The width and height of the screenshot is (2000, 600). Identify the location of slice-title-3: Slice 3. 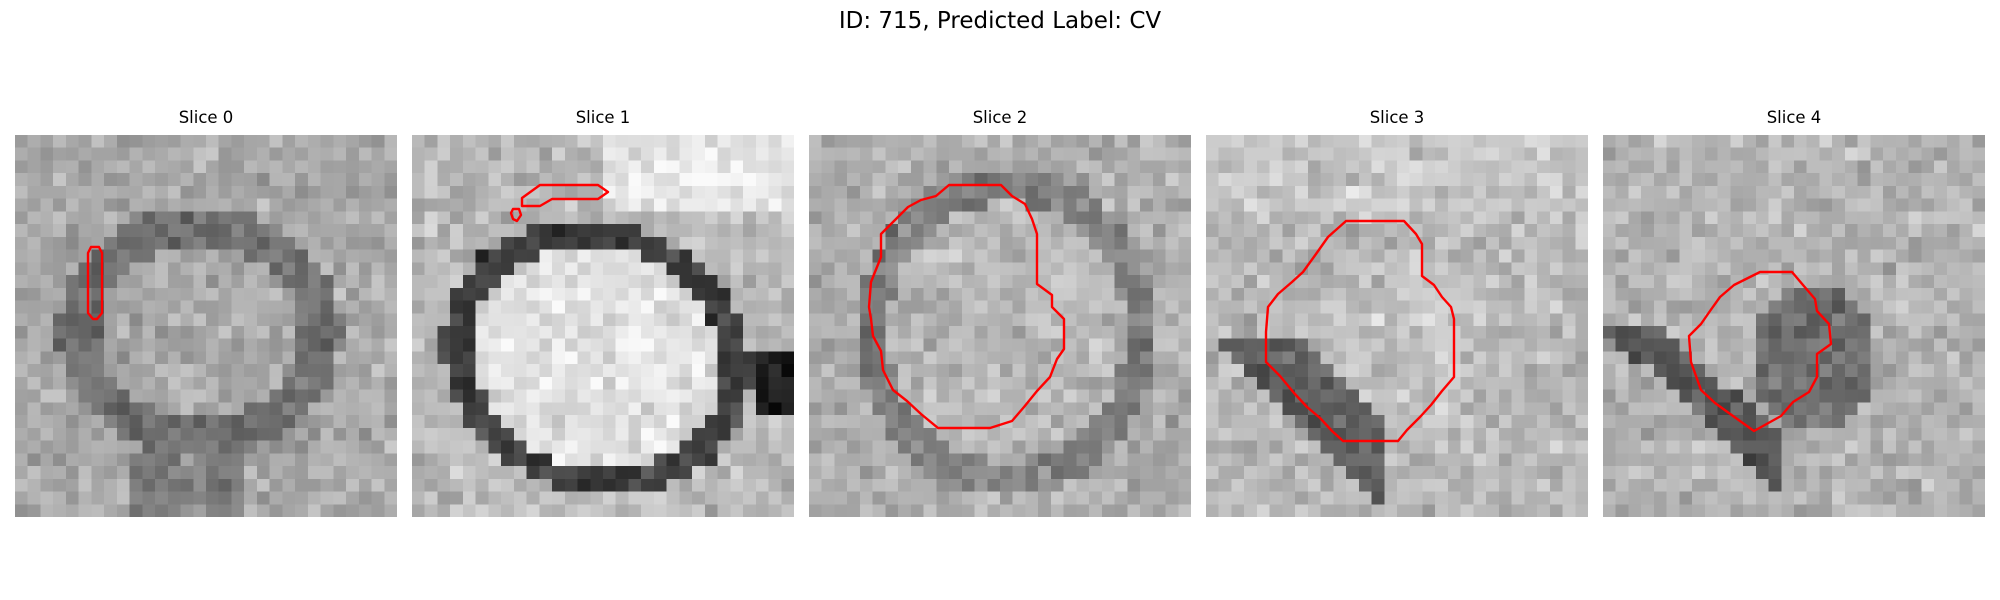
(1397, 117).